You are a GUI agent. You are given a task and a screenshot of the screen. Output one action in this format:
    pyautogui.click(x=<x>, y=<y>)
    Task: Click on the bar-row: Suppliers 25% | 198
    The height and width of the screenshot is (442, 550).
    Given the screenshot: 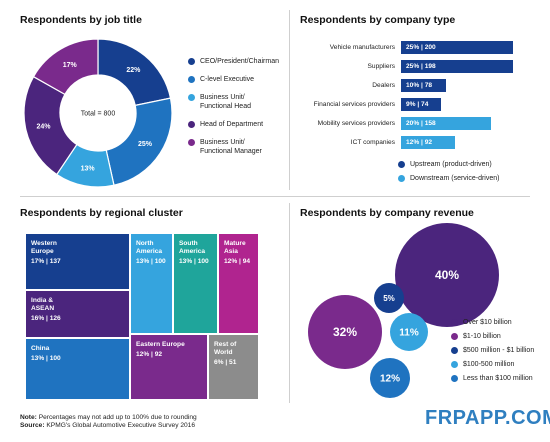 What is the action you would take?
    pyautogui.click(x=399, y=66)
    